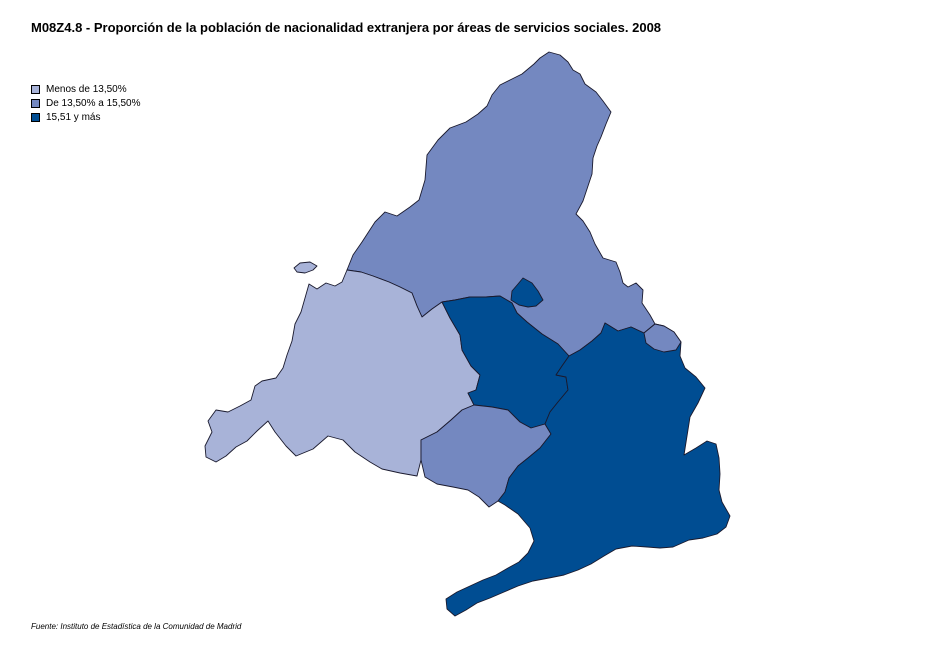 The image size is (935, 662). Describe the element at coordinates (305, 267) in the screenshot. I see `region-isla-noroeste` at that location.